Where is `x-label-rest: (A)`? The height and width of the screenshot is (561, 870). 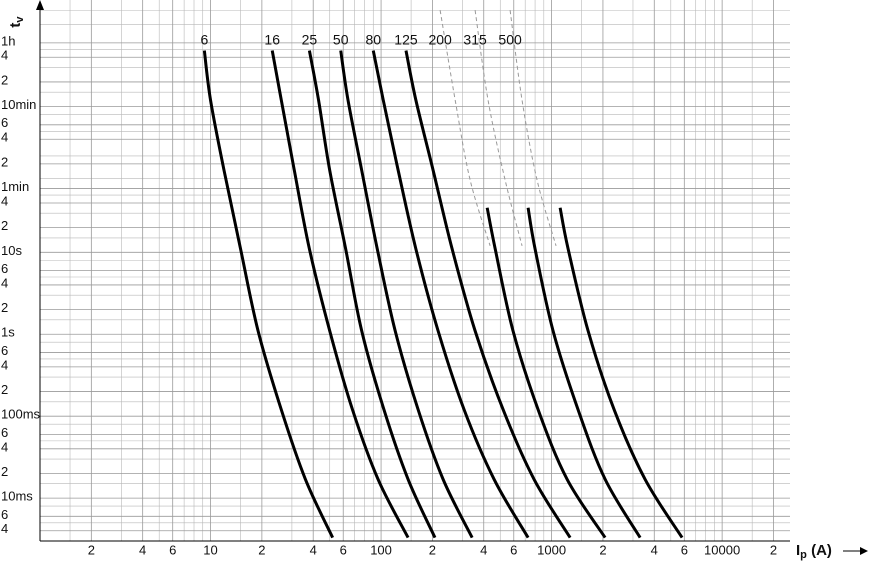 x-label-rest: (A) is located at coordinates (819, 550).